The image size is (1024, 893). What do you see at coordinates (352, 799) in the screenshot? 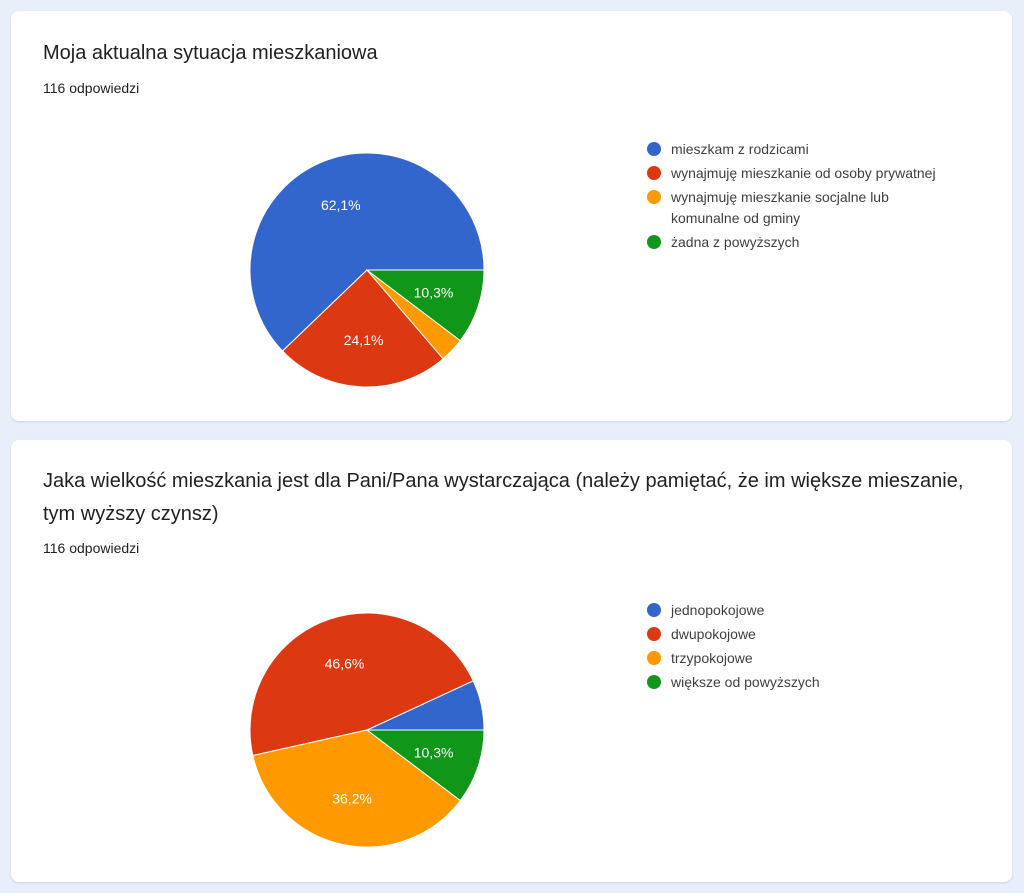
I see `slice-data-label: 36,2%` at bounding box center [352, 799].